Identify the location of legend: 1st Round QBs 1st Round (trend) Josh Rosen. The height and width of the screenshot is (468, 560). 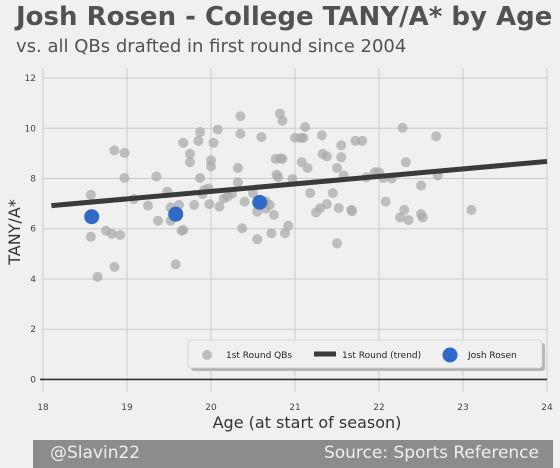
(366, 355).